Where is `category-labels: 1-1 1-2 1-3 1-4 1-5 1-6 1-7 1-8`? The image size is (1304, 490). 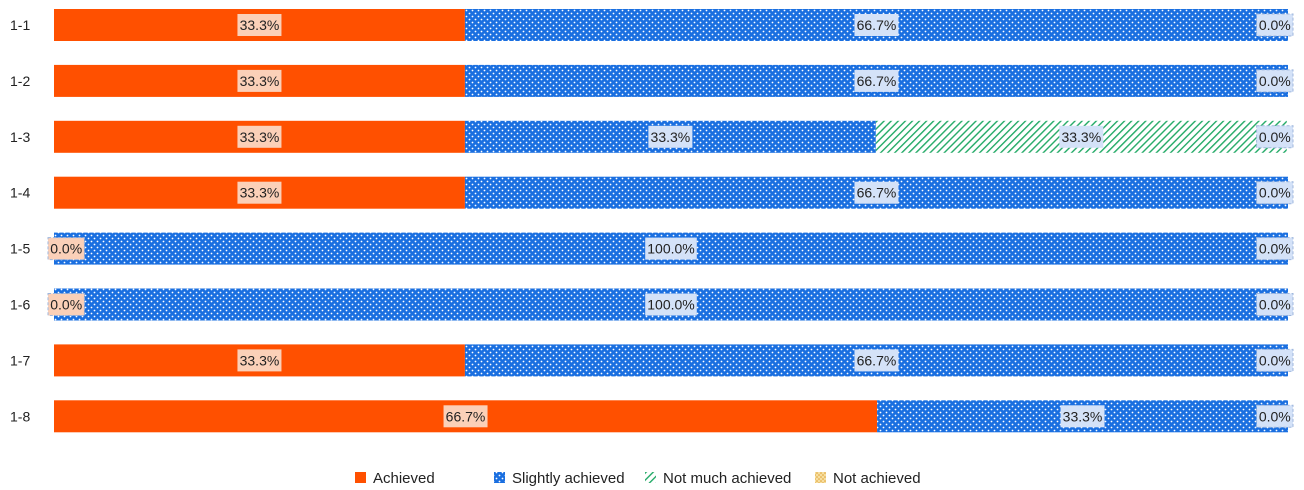
category-labels: 1-1 1-2 1-3 1-4 1-5 1-6 1-7 1-8 is located at coordinates (20, 220).